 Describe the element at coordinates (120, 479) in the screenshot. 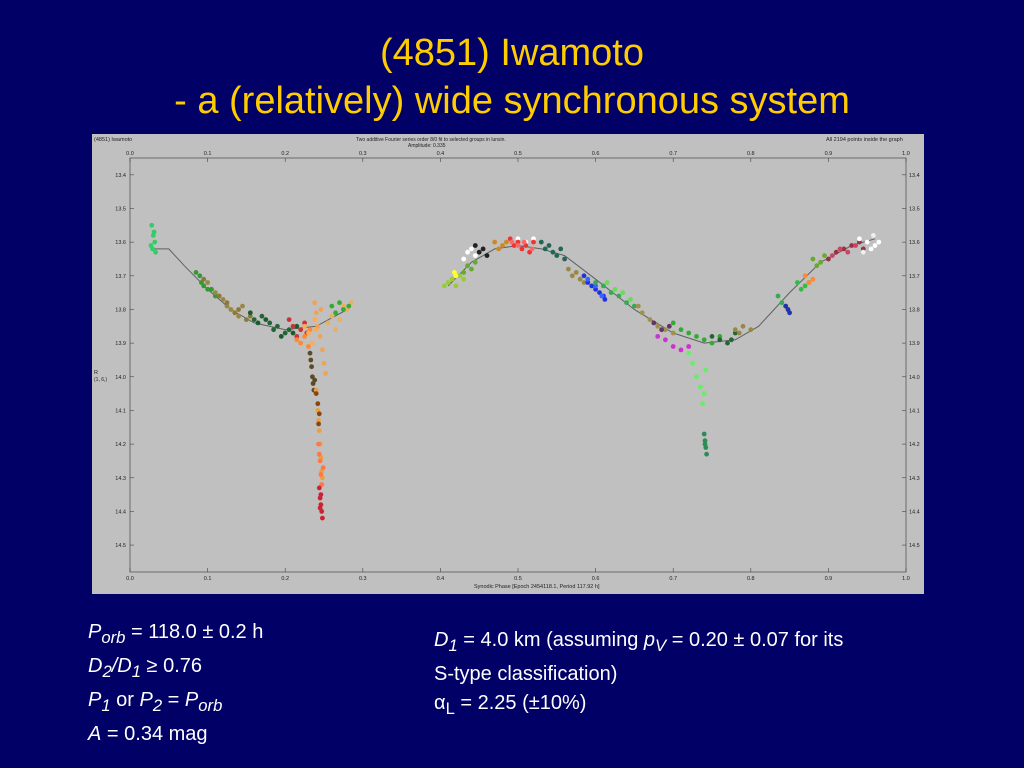

I see `y-tick-label-left: 14.3` at that location.